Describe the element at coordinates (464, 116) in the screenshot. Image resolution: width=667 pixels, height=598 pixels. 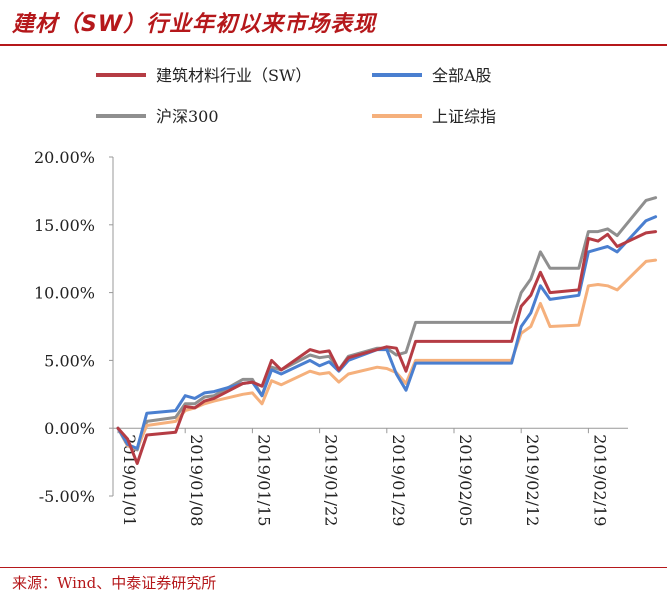
I see `legend-label: 上证综指` at that location.